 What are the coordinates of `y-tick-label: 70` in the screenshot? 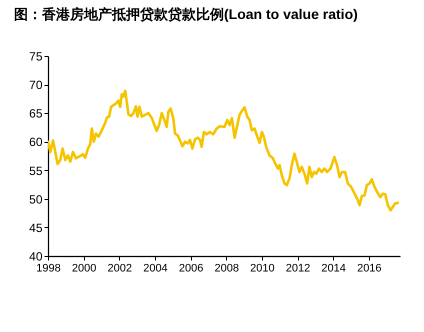 It's located at (36, 85).